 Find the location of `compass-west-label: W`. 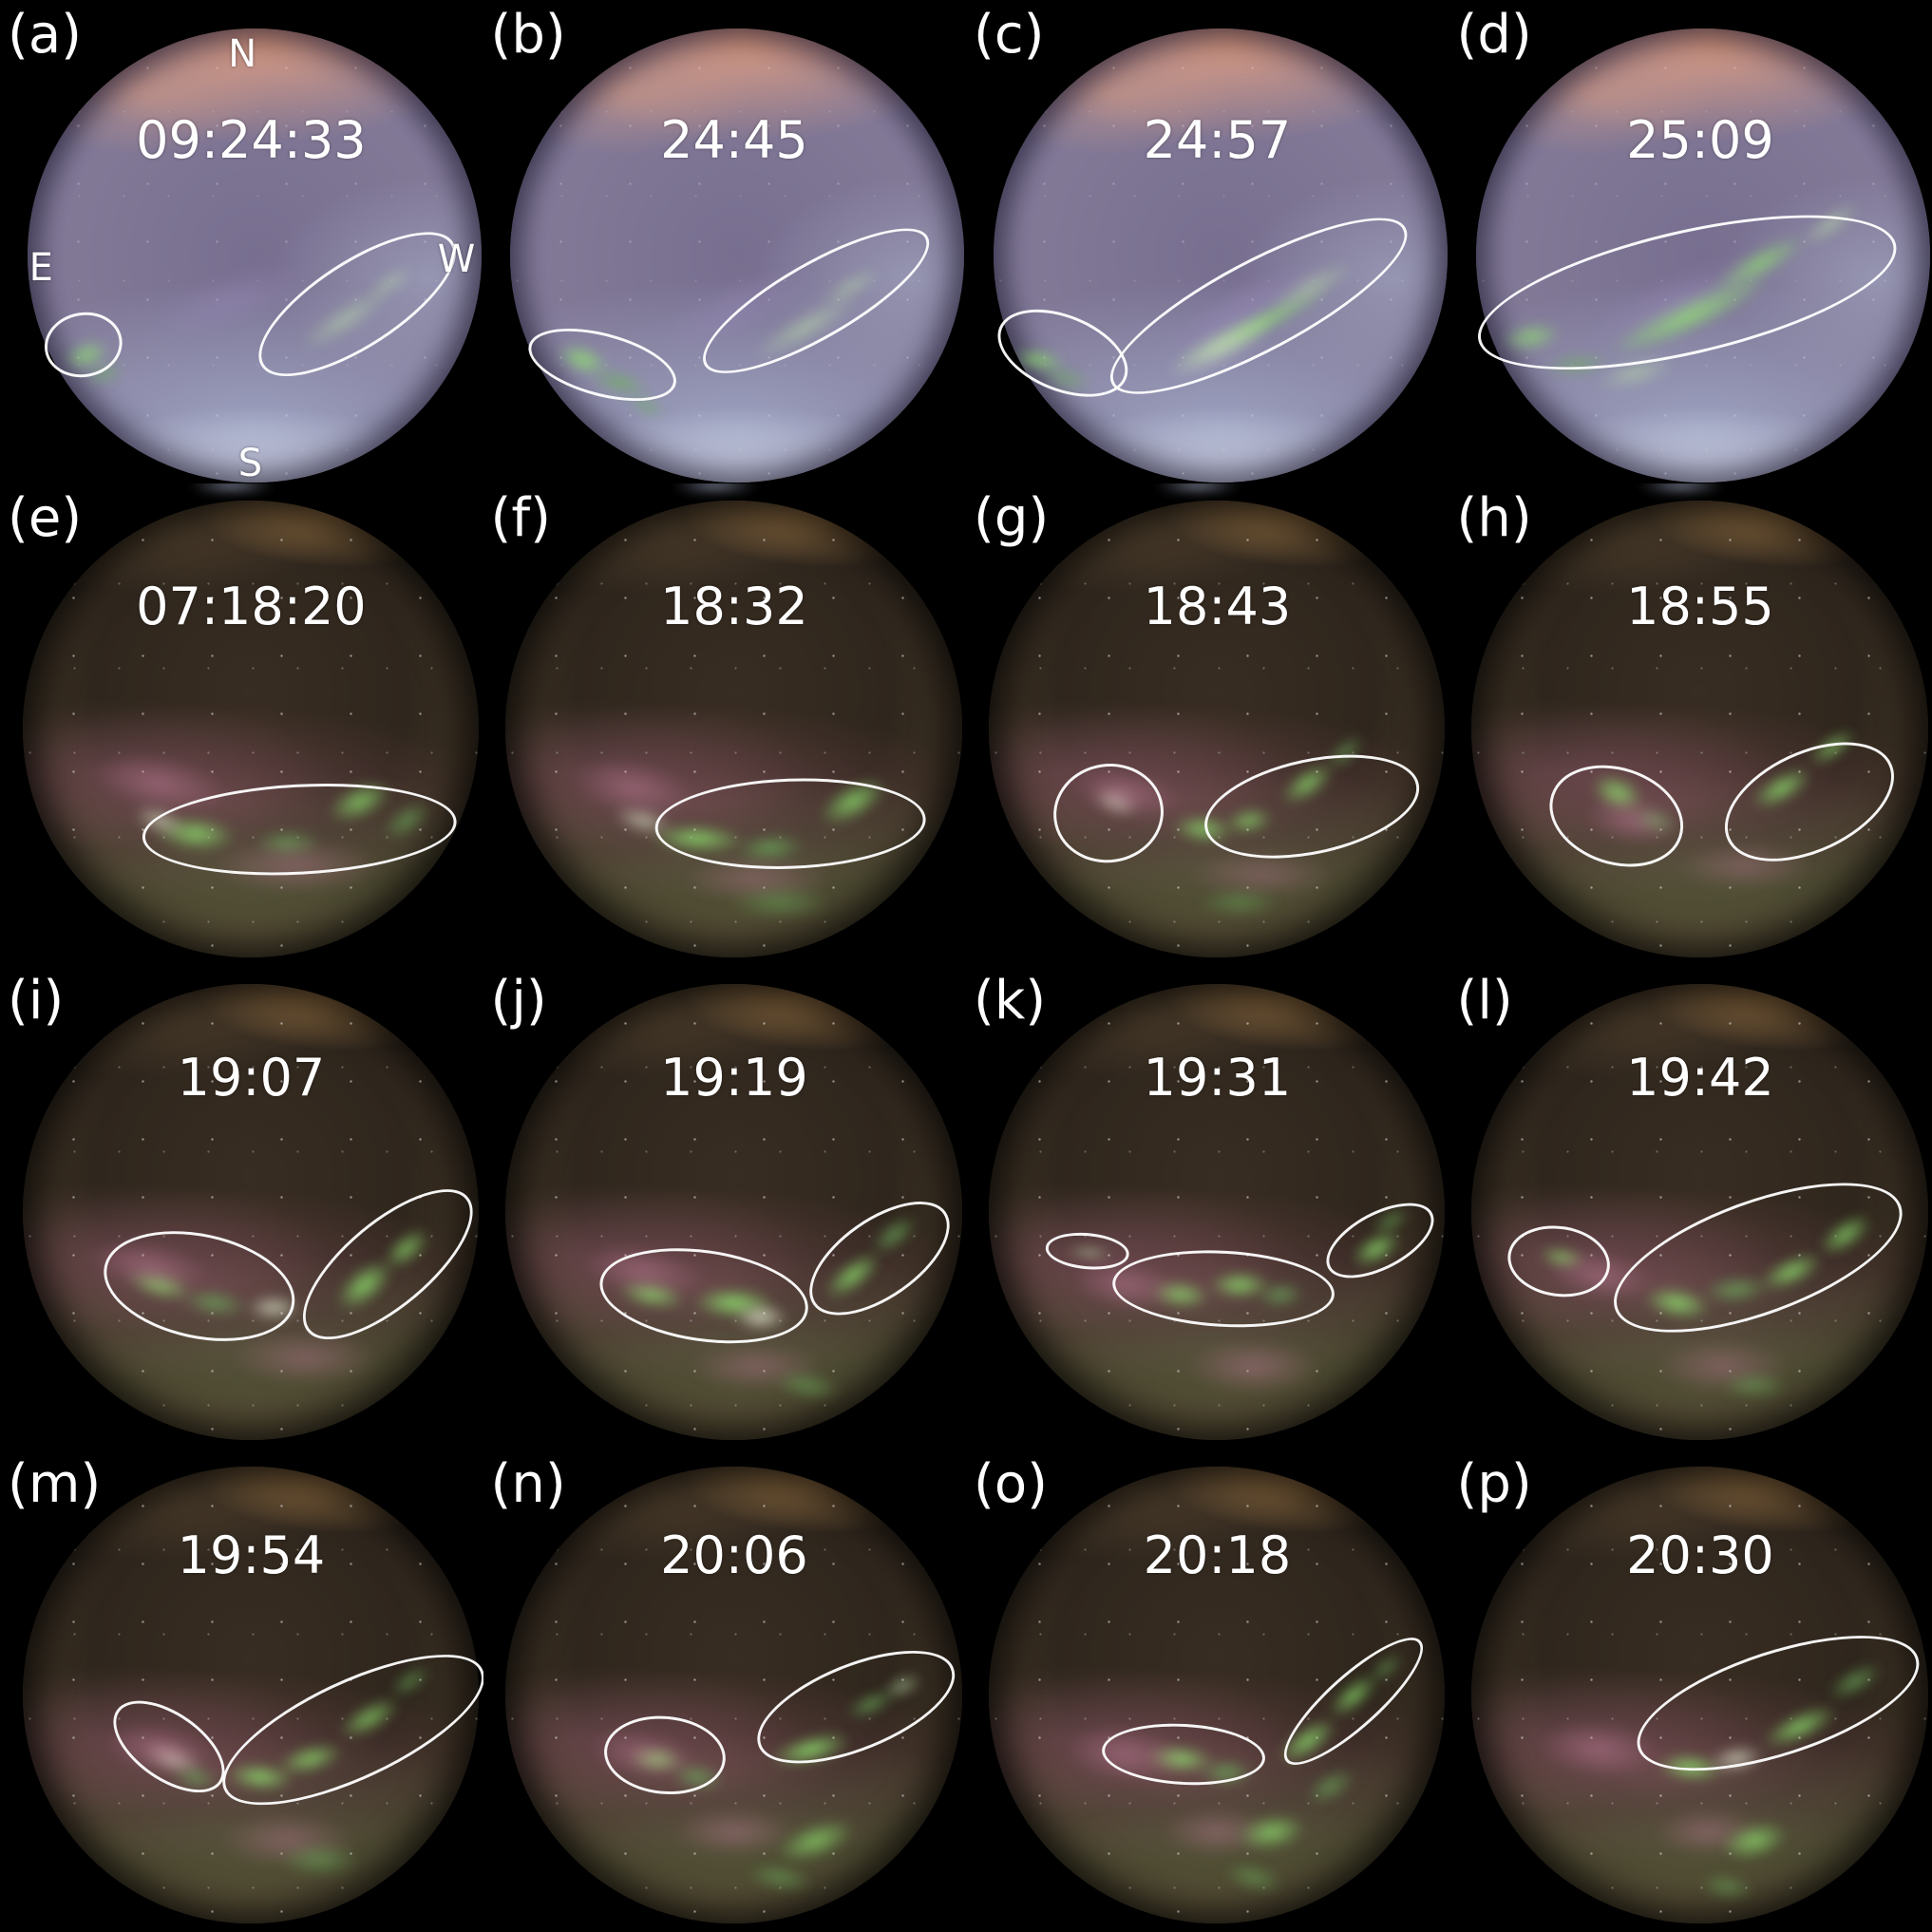

compass-west-label: W is located at coordinates (456, 259).